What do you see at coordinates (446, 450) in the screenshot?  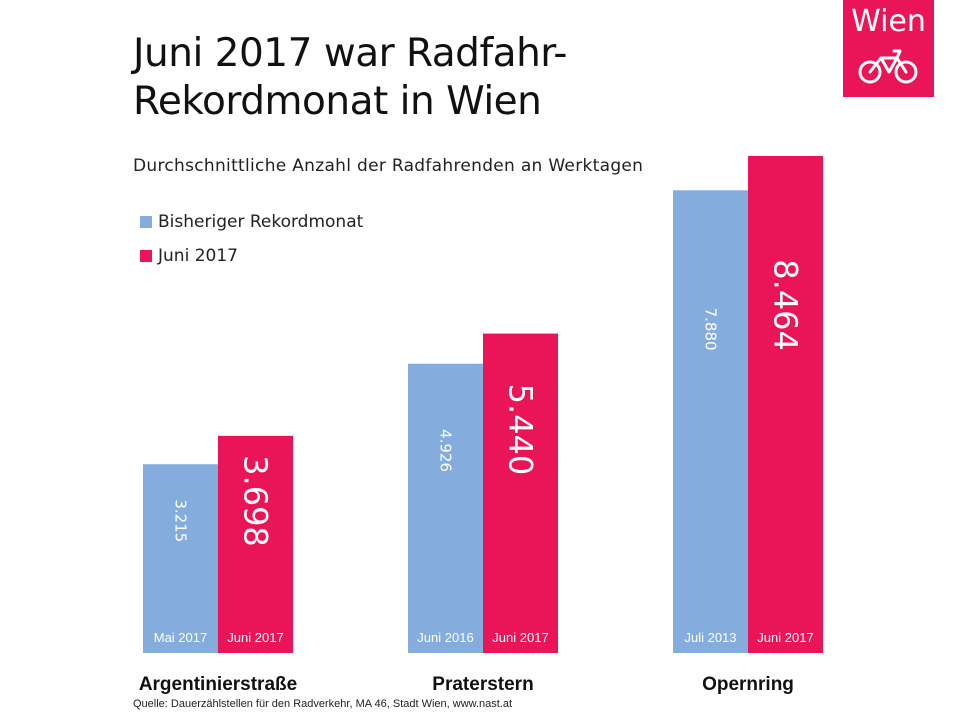 I see `bar-value-label: 4.926` at bounding box center [446, 450].